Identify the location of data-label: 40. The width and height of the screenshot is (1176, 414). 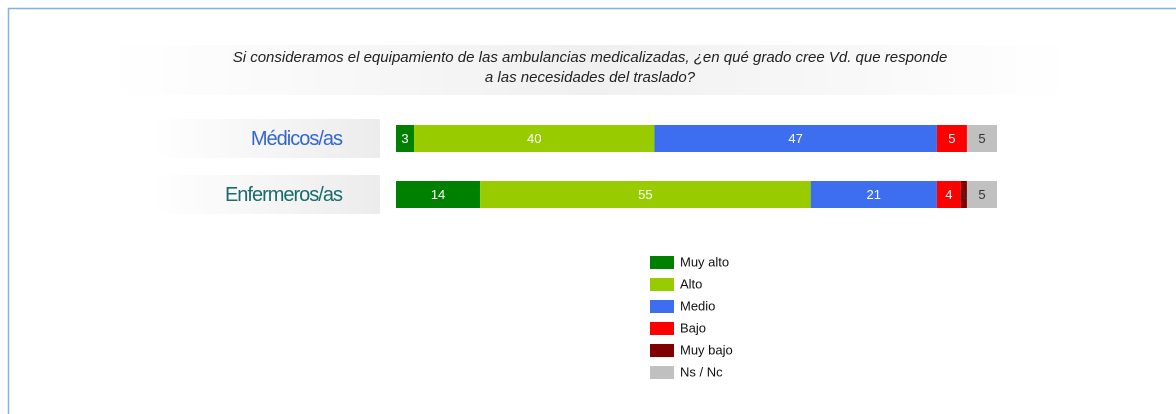
(534, 138).